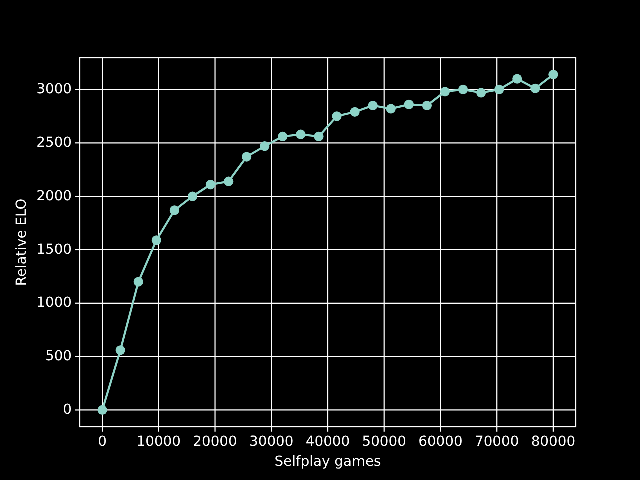 The height and width of the screenshot is (480, 640). What do you see at coordinates (54, 196) in the screenshot?
I see `y-tick-label: 2000` at bounding box center [54, 196].